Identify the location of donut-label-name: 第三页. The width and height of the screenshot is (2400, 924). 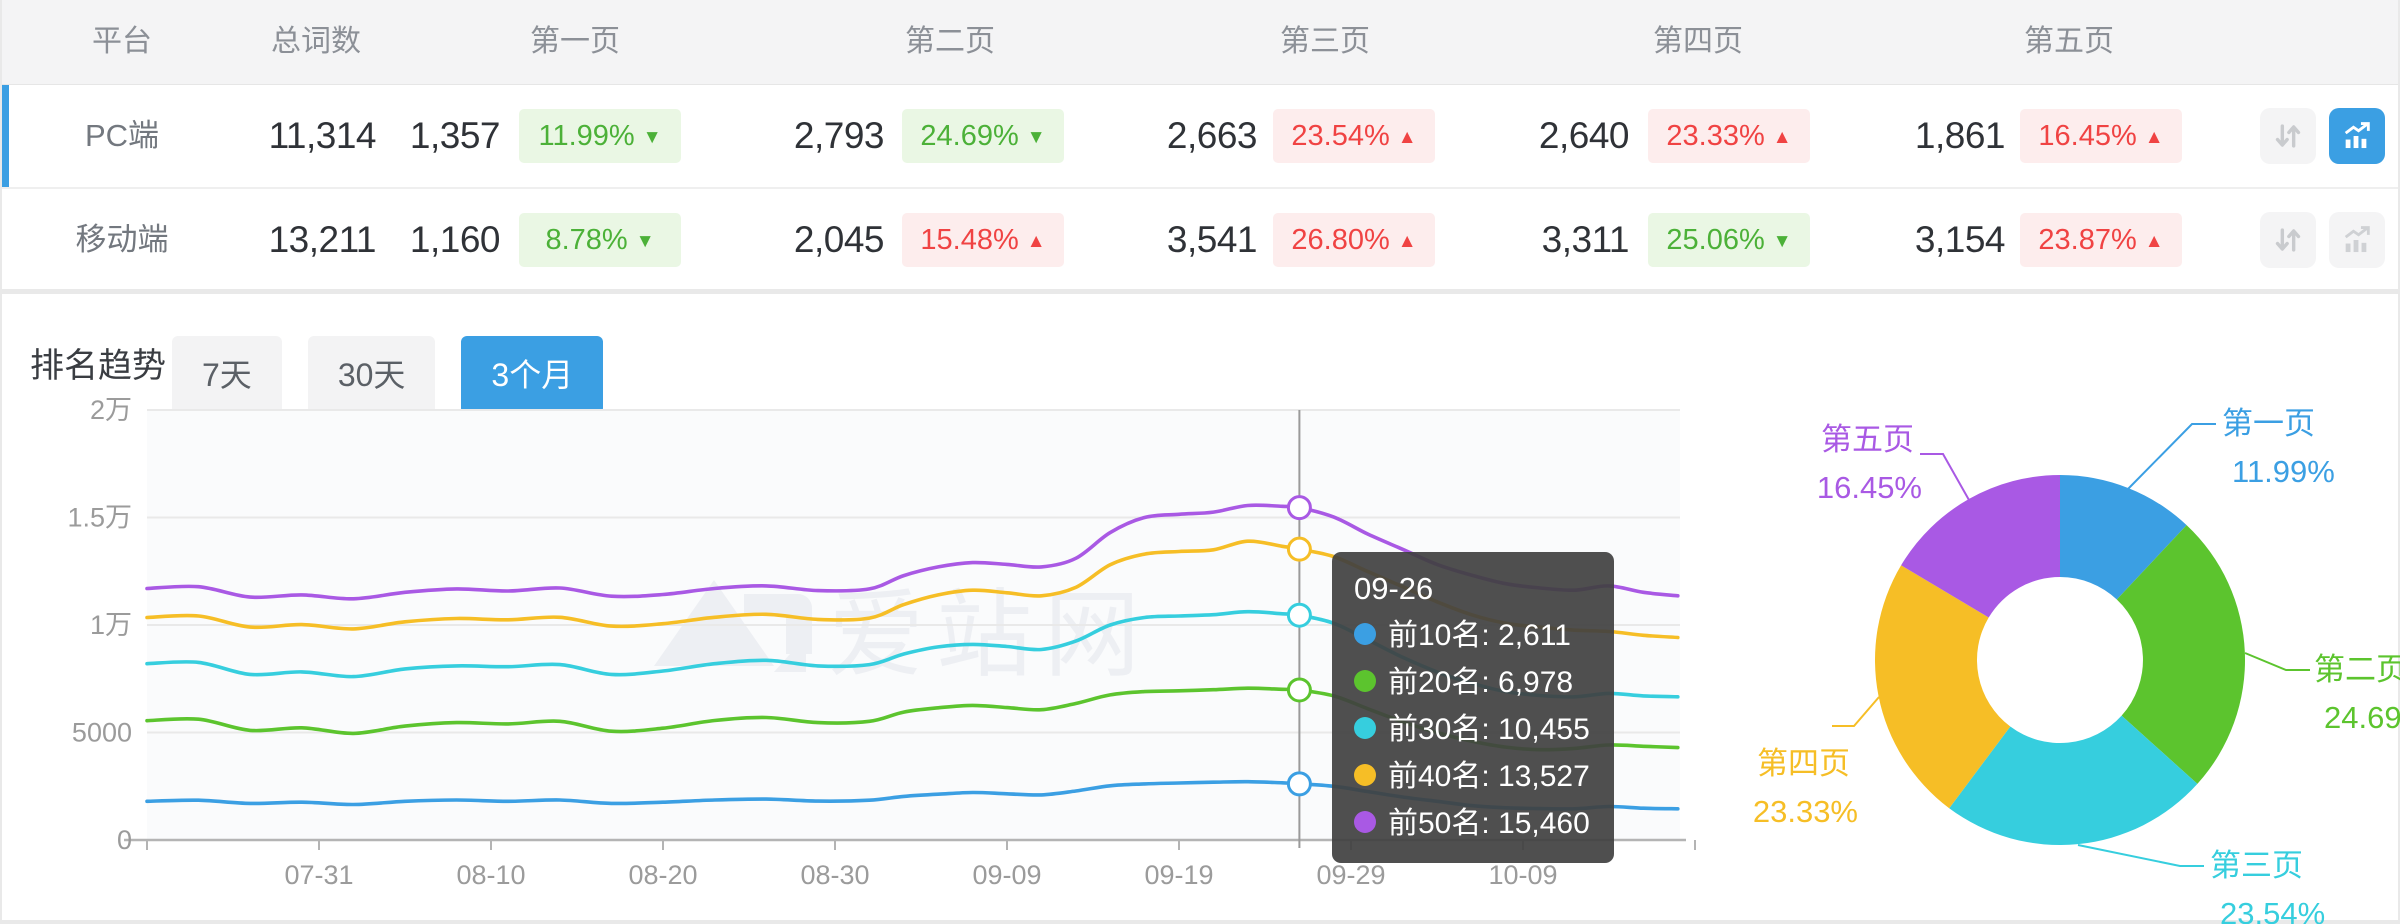
(2256, 865).